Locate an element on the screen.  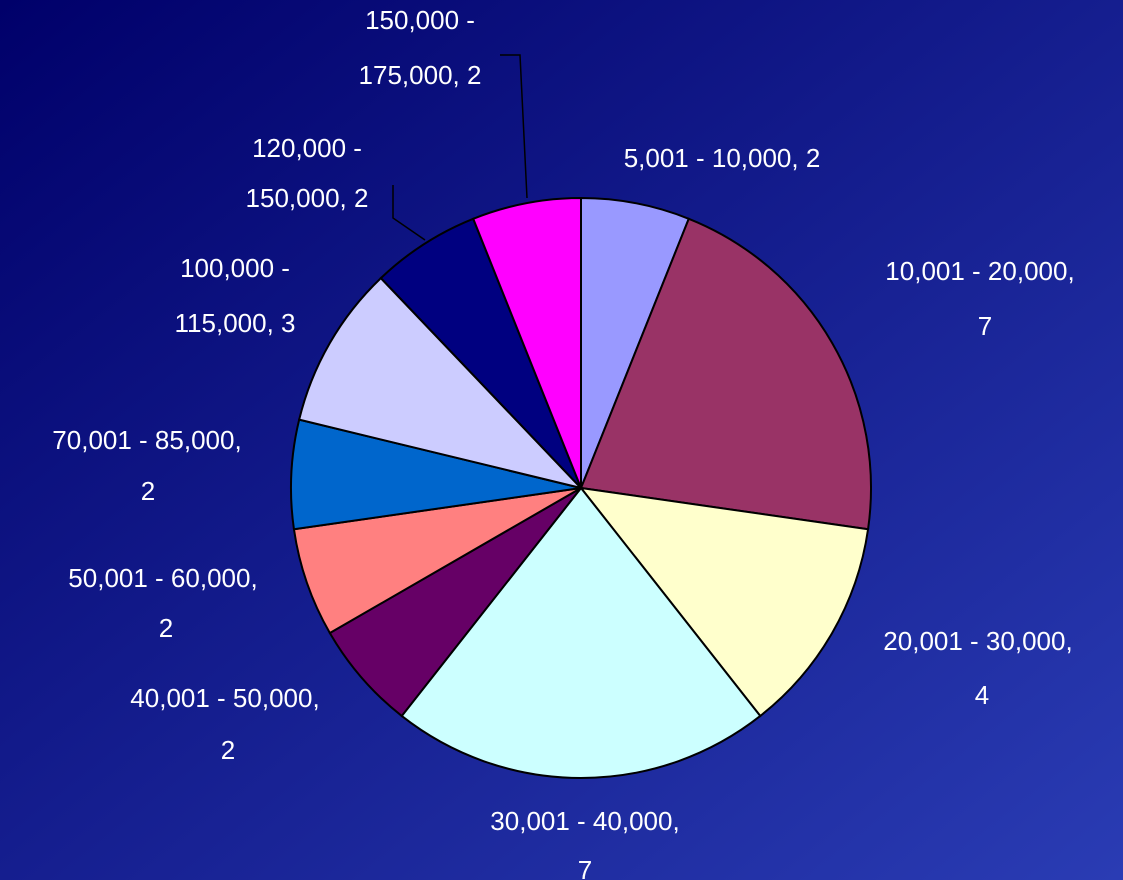
data-label: 5,001 - 10,000, 2 is located at coordinates (722, 158).